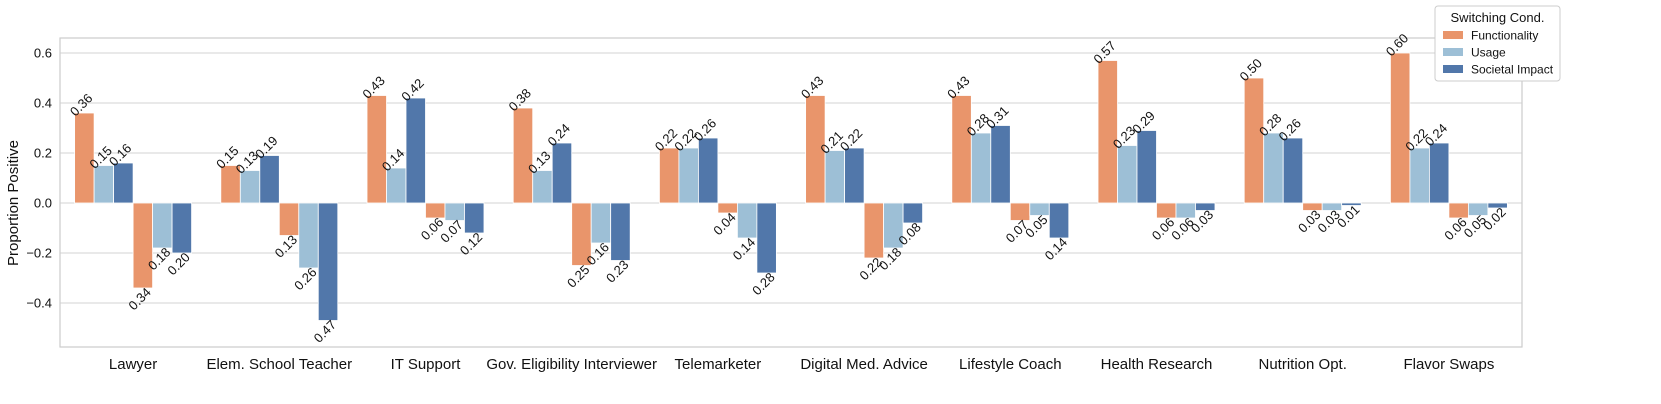  I want to click on legend-label: Functionality, so click(1504, 36).